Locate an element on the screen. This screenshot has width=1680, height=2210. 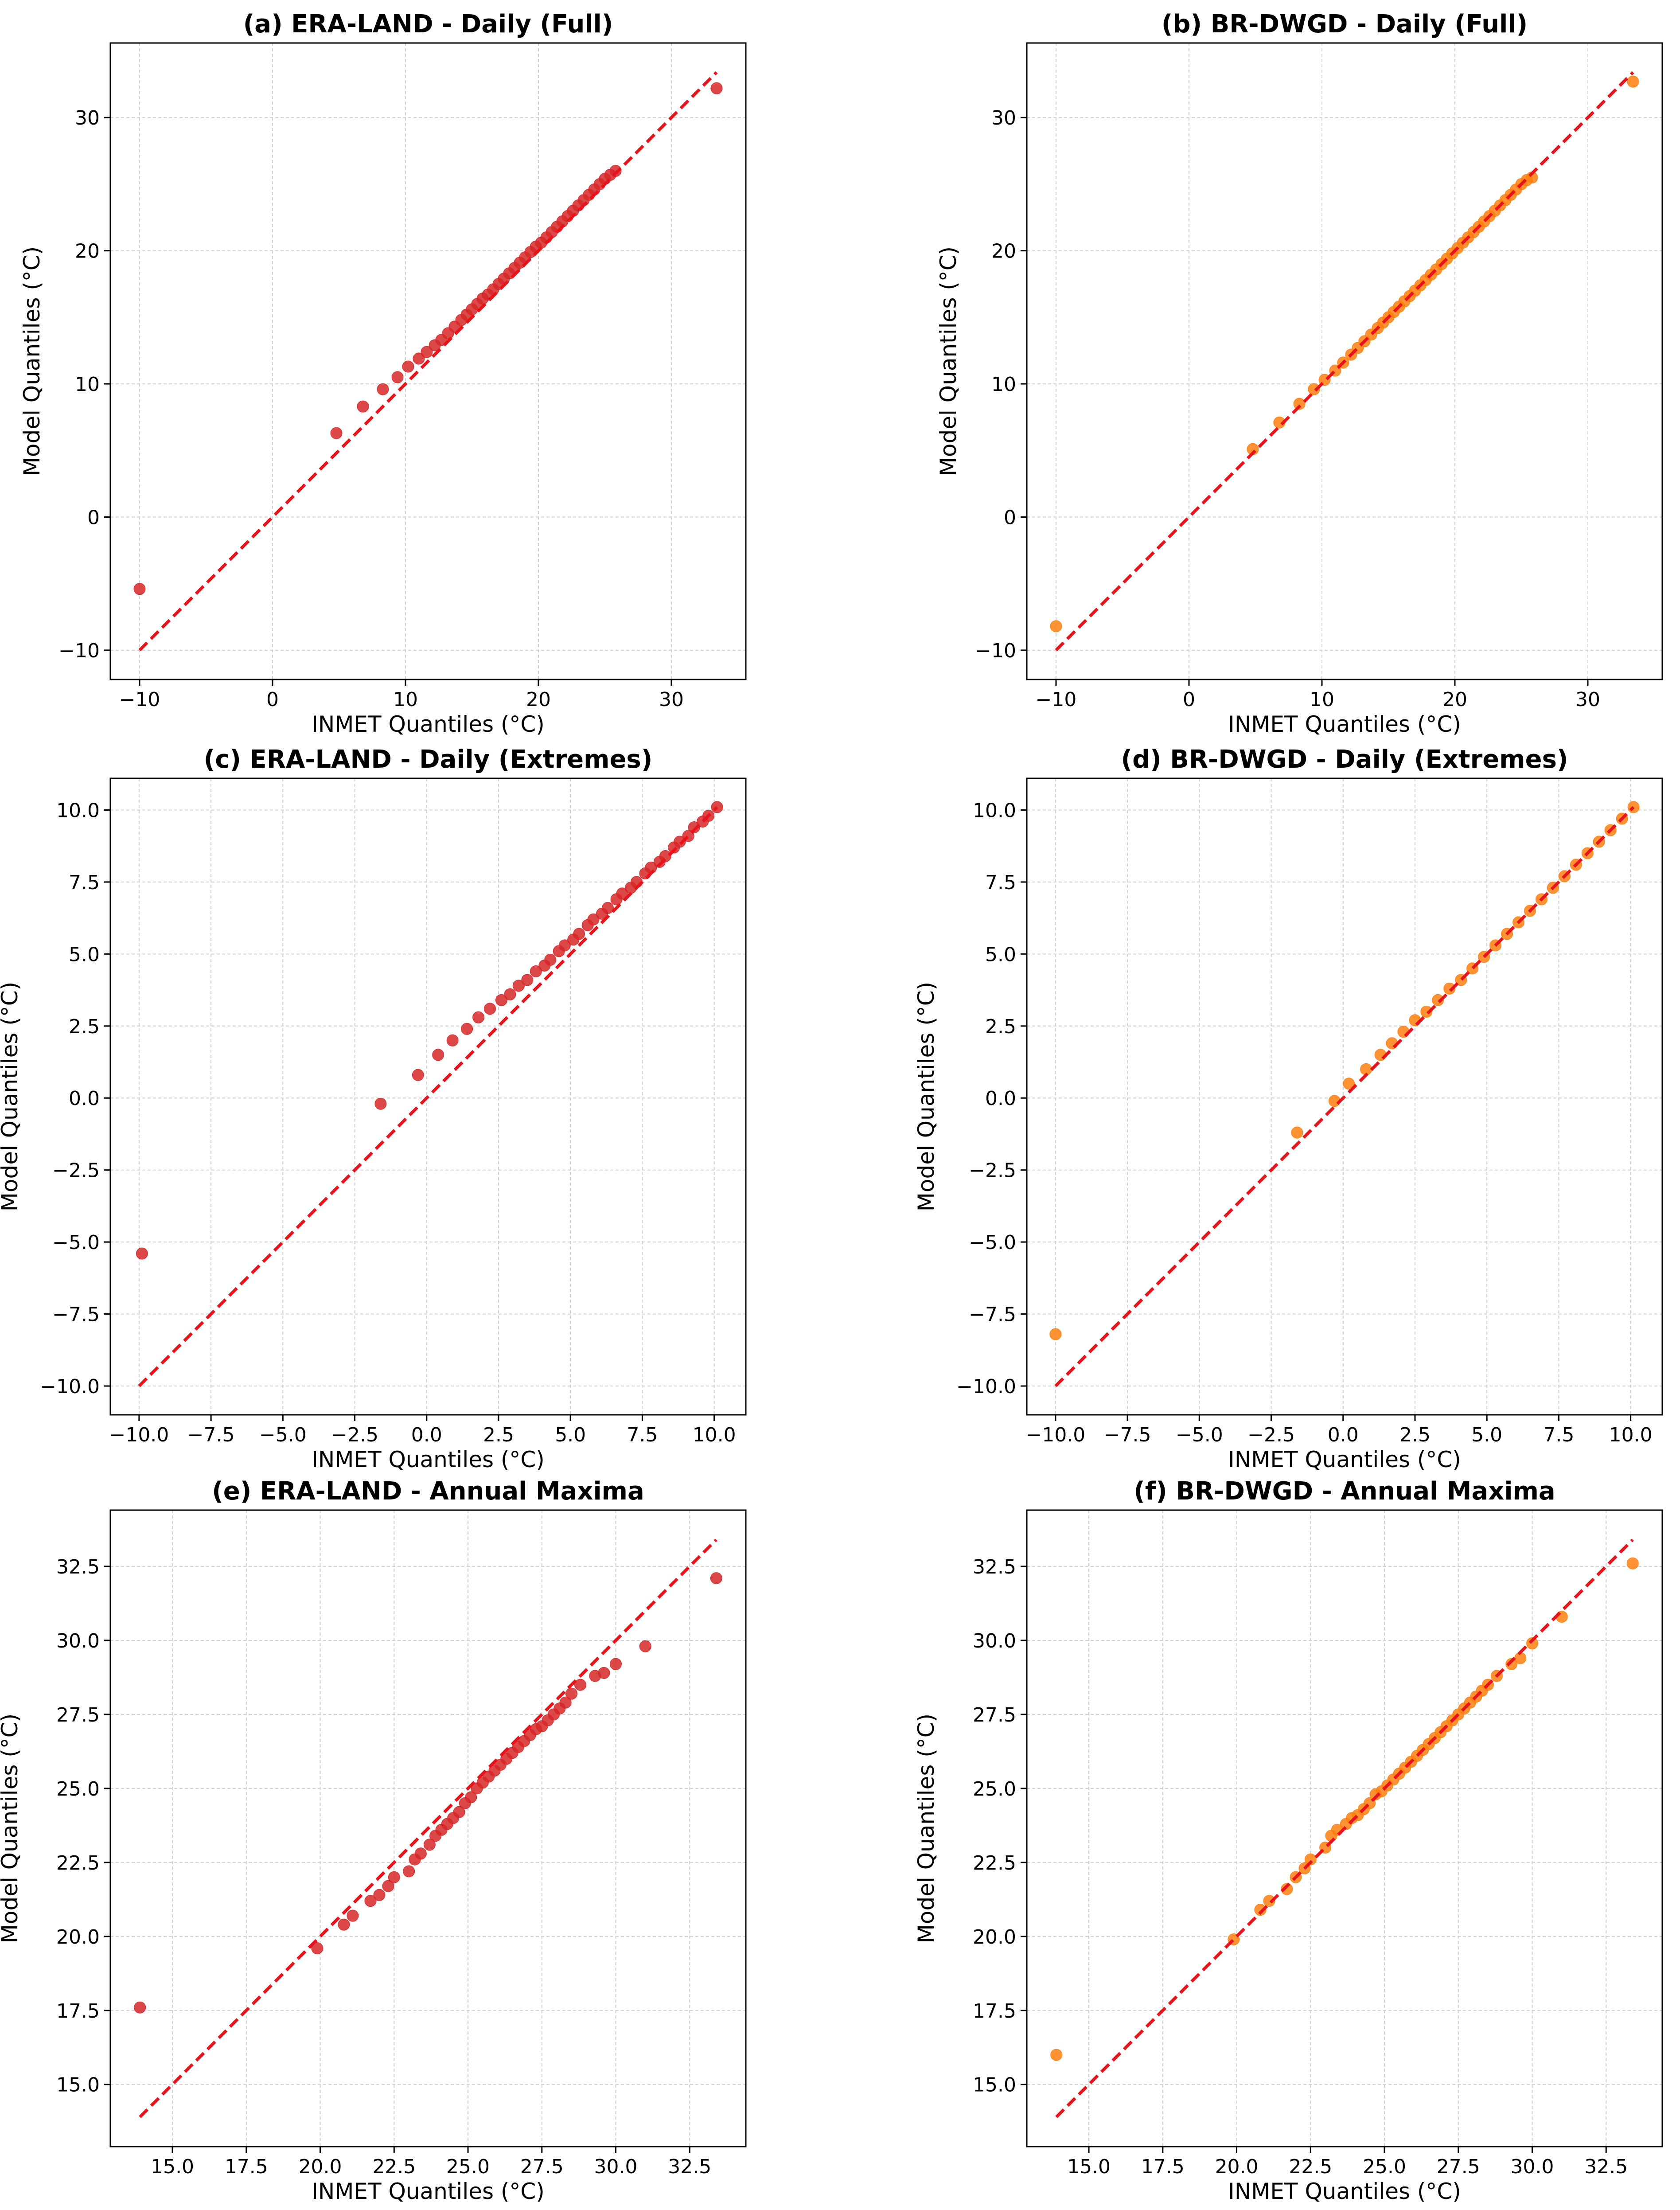
y-tick-label: −10.0 is located at coordinates (70, 1386).